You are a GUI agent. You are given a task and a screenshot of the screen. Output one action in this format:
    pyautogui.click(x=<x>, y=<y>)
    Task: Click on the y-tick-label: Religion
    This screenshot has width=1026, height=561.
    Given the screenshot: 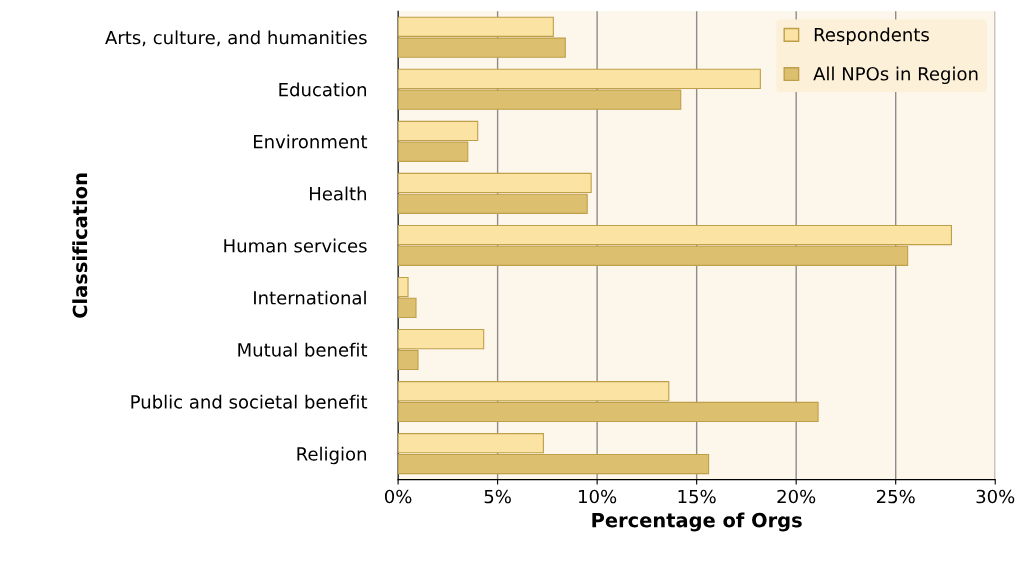 What is the action you would take?
    pyautogui.click(x=331, y=455)
    